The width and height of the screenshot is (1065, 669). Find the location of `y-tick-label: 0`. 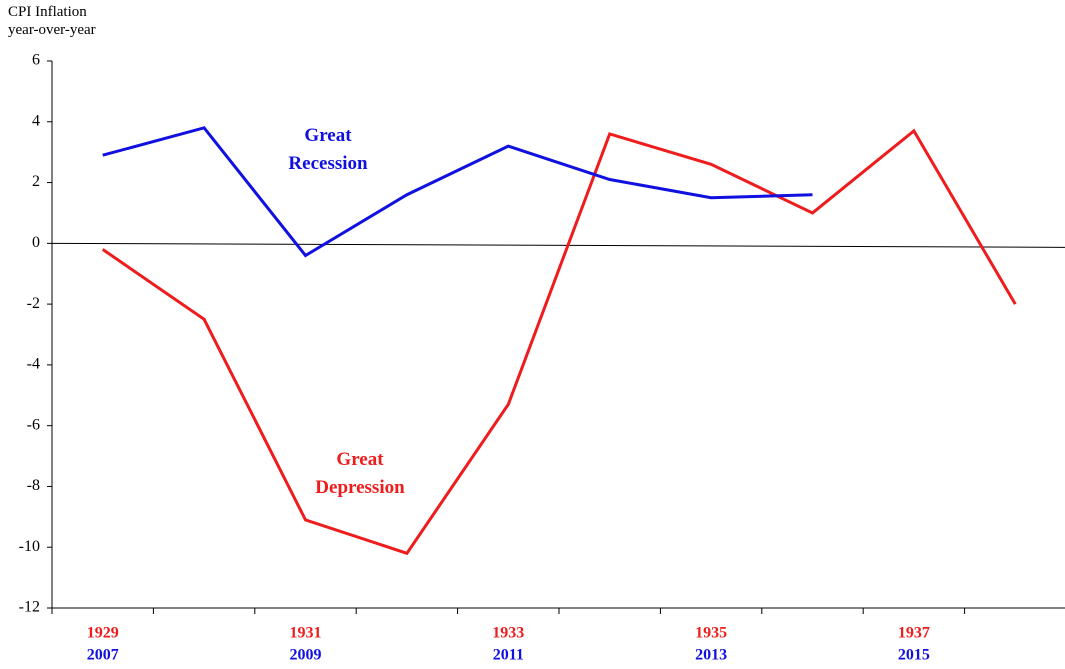

y-tick-label: 0 is located at coordinates (36, 242).